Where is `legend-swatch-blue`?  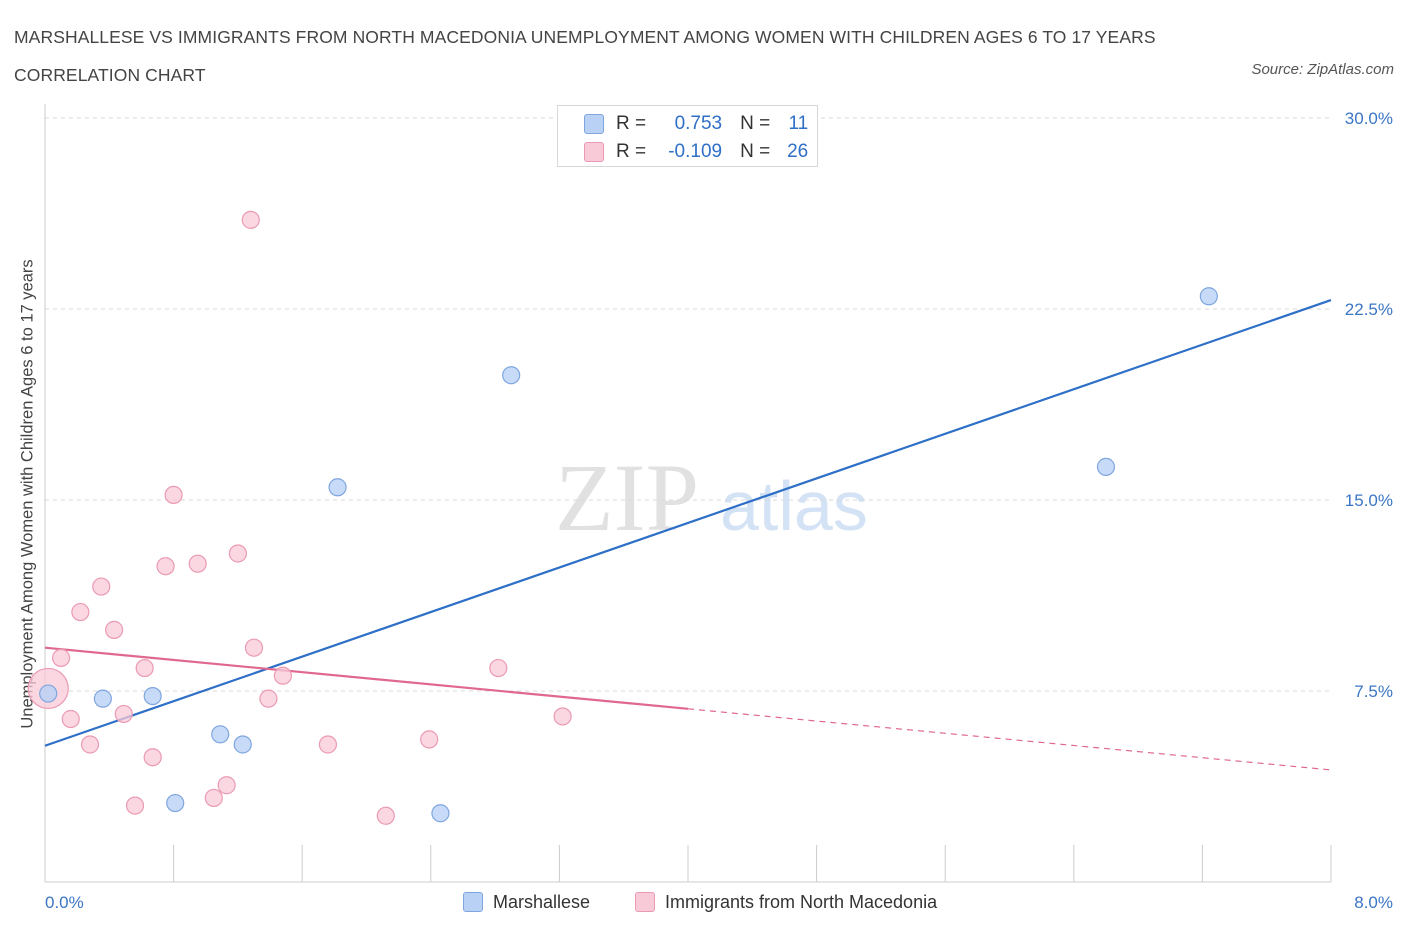 legend-swatch-blue is located at coordinates (594, 124).